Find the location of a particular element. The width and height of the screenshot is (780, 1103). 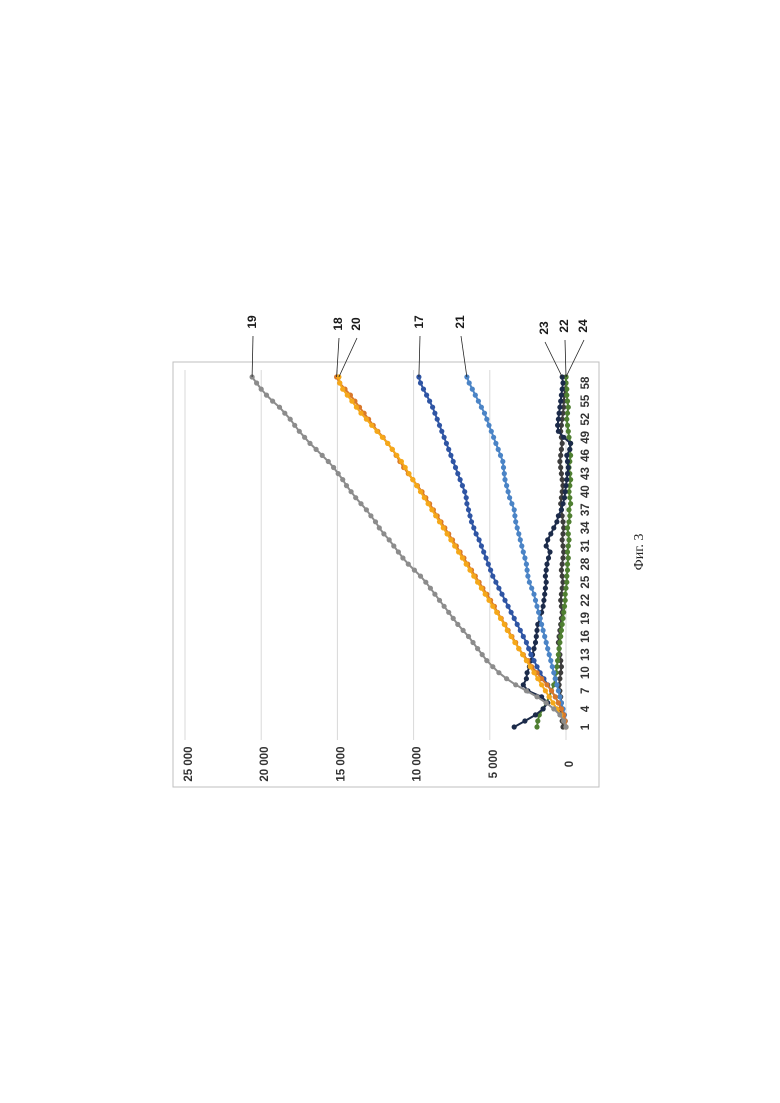

figure-caption: Фиг. 3 is located at coordinates (639, 552).